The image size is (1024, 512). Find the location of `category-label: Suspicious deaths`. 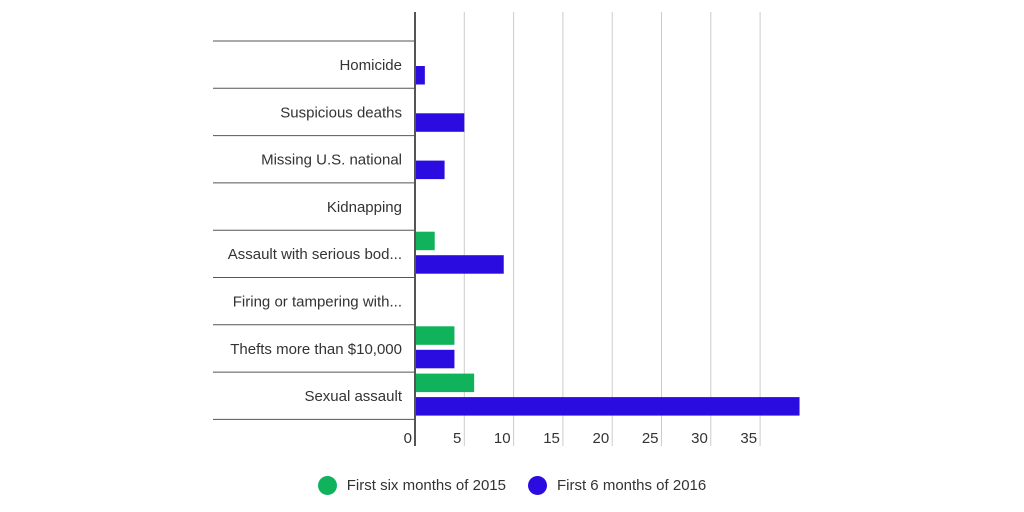

category-label: Suspicious deaths is located at coordinates (341, 112).